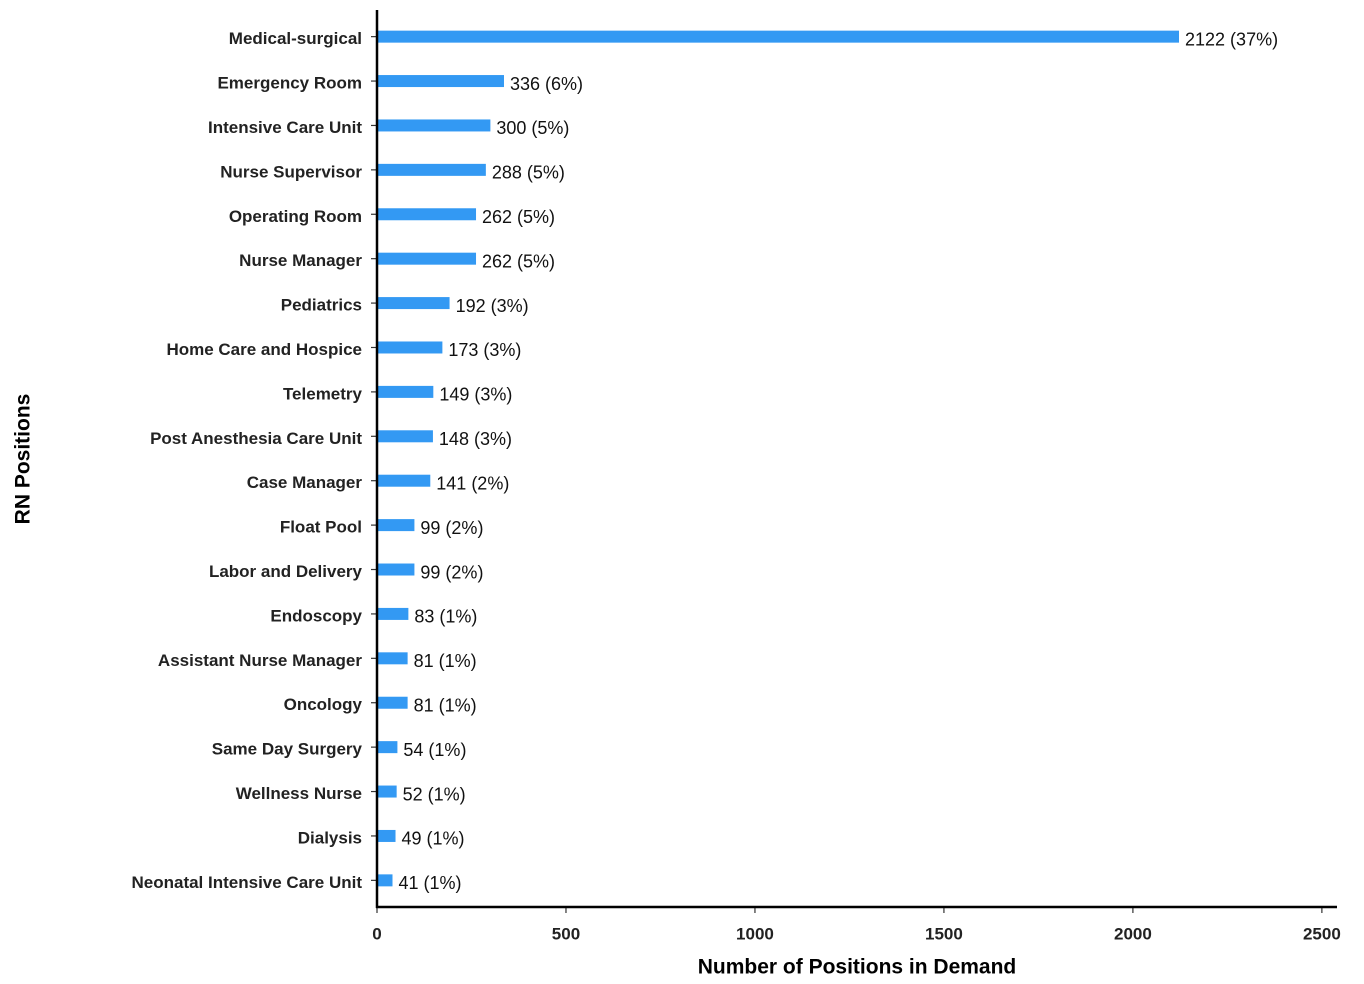 The width and height of the screenshot is (1364, 984). Describe the element at coordinates (475, 395) in the screenshot. I see `value-label: 149 (3%)` at that location.